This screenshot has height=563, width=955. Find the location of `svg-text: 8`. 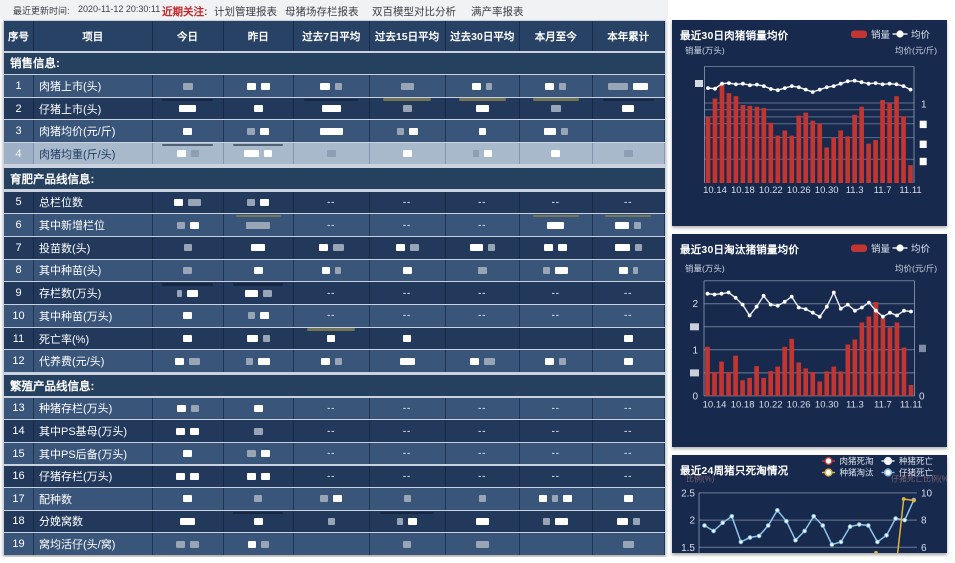

svg-text: 8 is located at coordinates (924, 521).